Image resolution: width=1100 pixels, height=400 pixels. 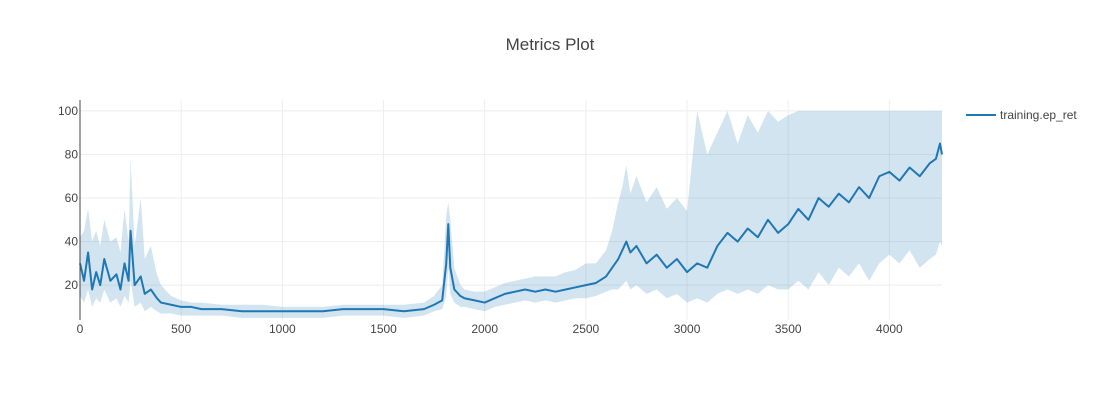 I want to click on y-tick-label: 20, so click(x=72, y=285).